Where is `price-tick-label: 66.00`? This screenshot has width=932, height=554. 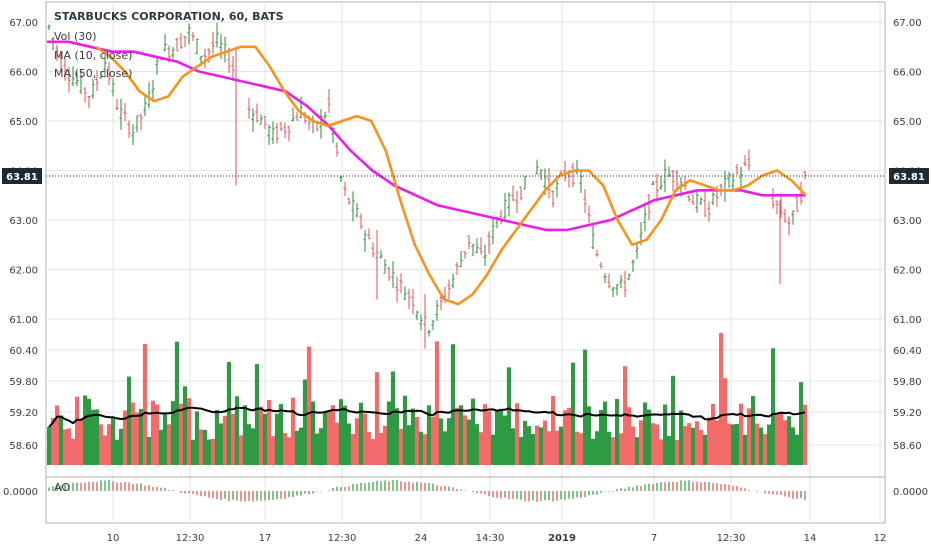 price-tick-label: 66.00 is located at coordinates (907, 73).